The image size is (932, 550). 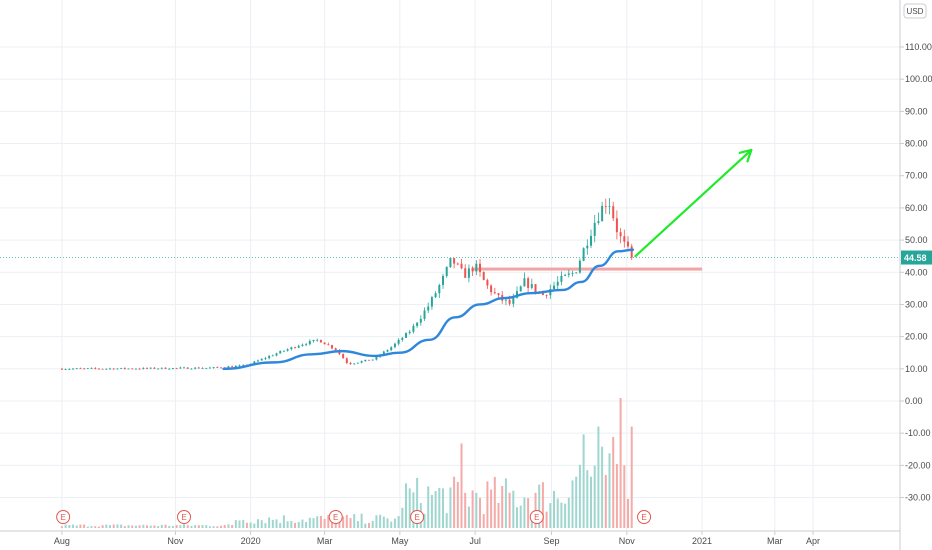 What do you see at coordinates (916, 337) in the screenshot?
I see `price-tick-label: 20.00` at bounding box center [916, 337].